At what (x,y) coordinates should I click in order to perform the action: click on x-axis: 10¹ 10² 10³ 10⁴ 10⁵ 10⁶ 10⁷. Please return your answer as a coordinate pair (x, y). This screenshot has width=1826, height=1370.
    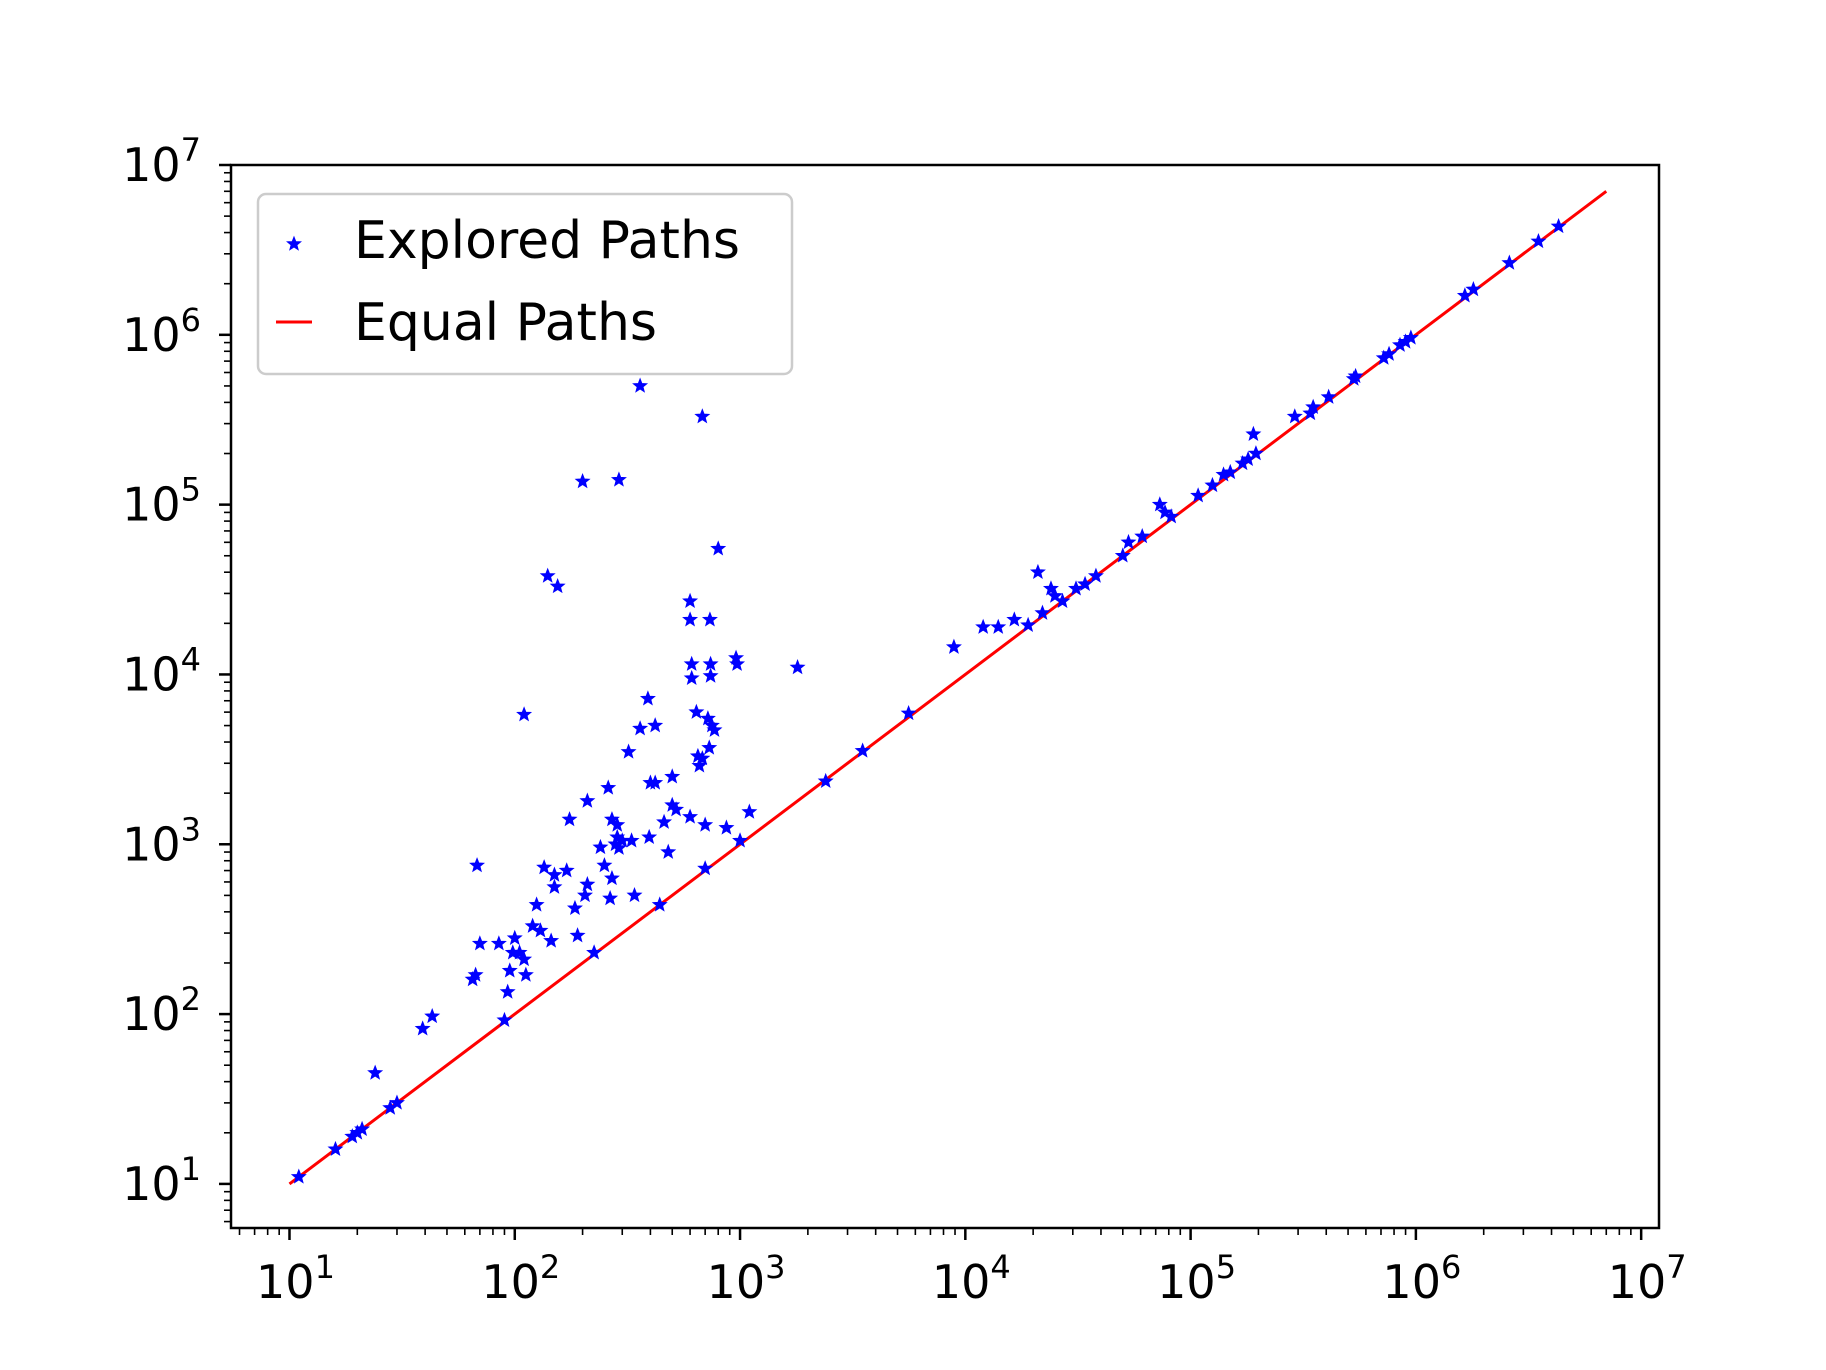
    Looking at the image, I should click on (962, 1268).